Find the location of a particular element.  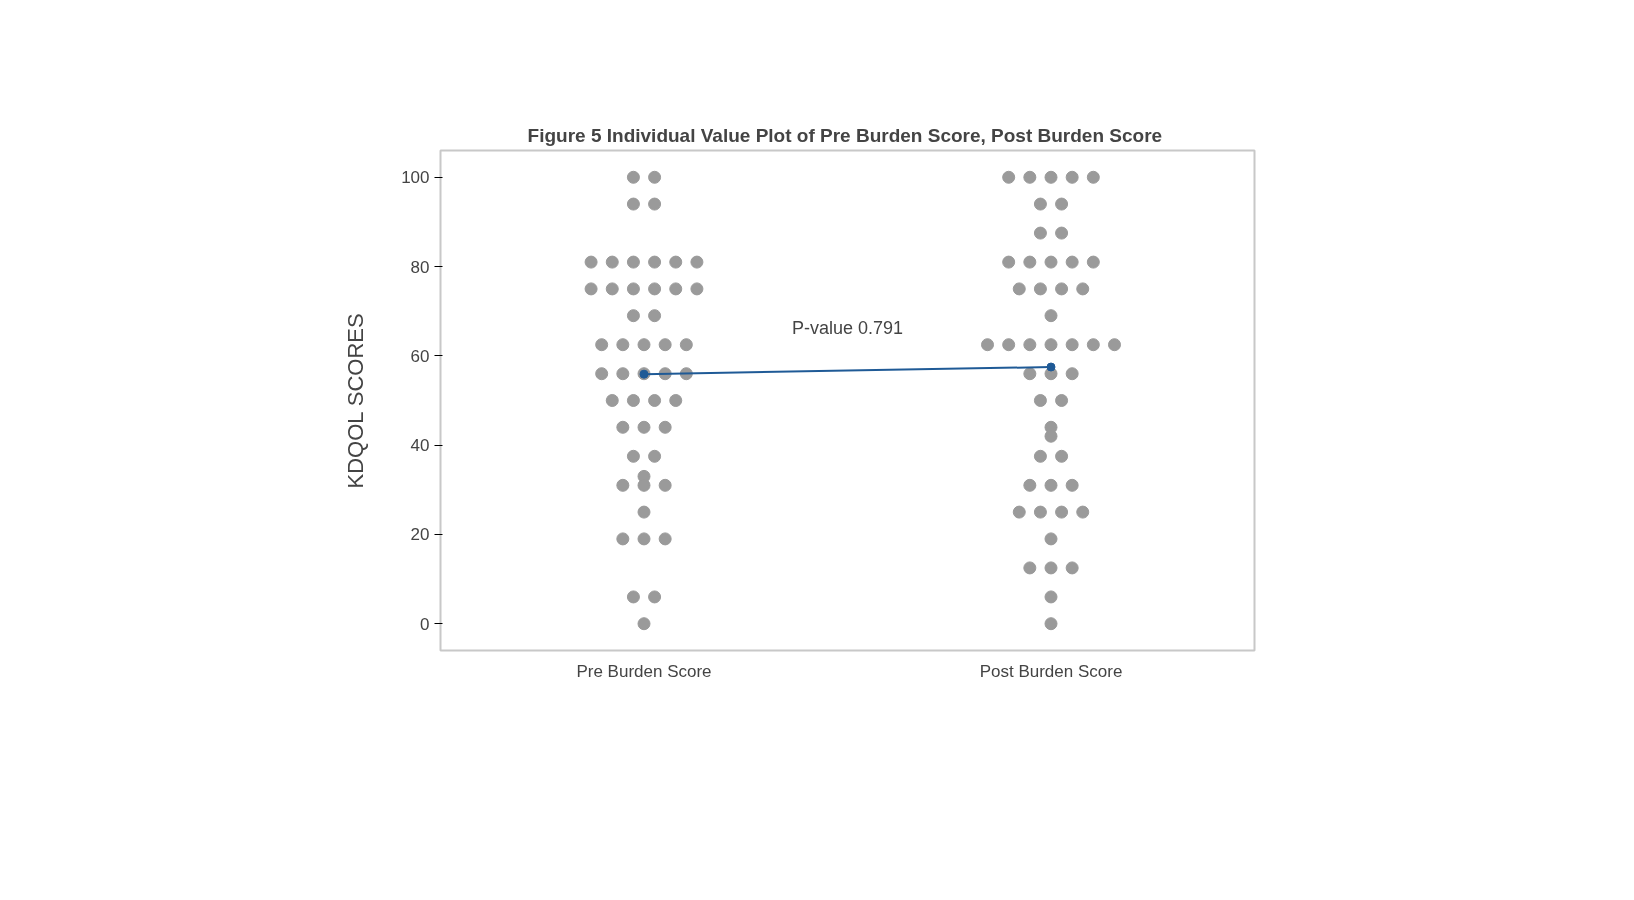

y-tick-label: 60 is located at coordinates (420, 356).